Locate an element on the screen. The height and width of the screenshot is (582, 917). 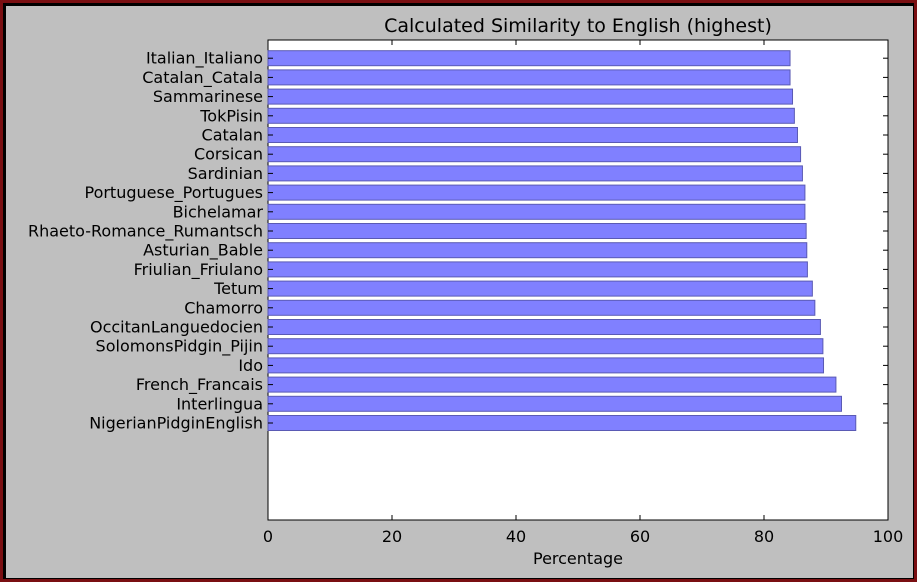
y-tick-label: Italian_Italiano is located at coordinates (204, 59).